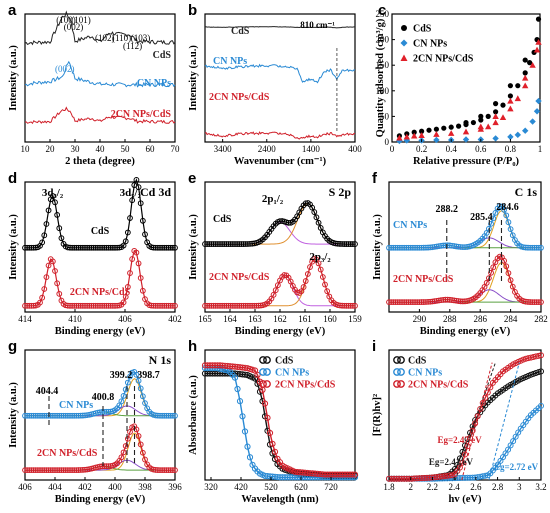 This screenshot has width=550, height=513. I want to click on xps-title: S 2p, so click(340, 192).